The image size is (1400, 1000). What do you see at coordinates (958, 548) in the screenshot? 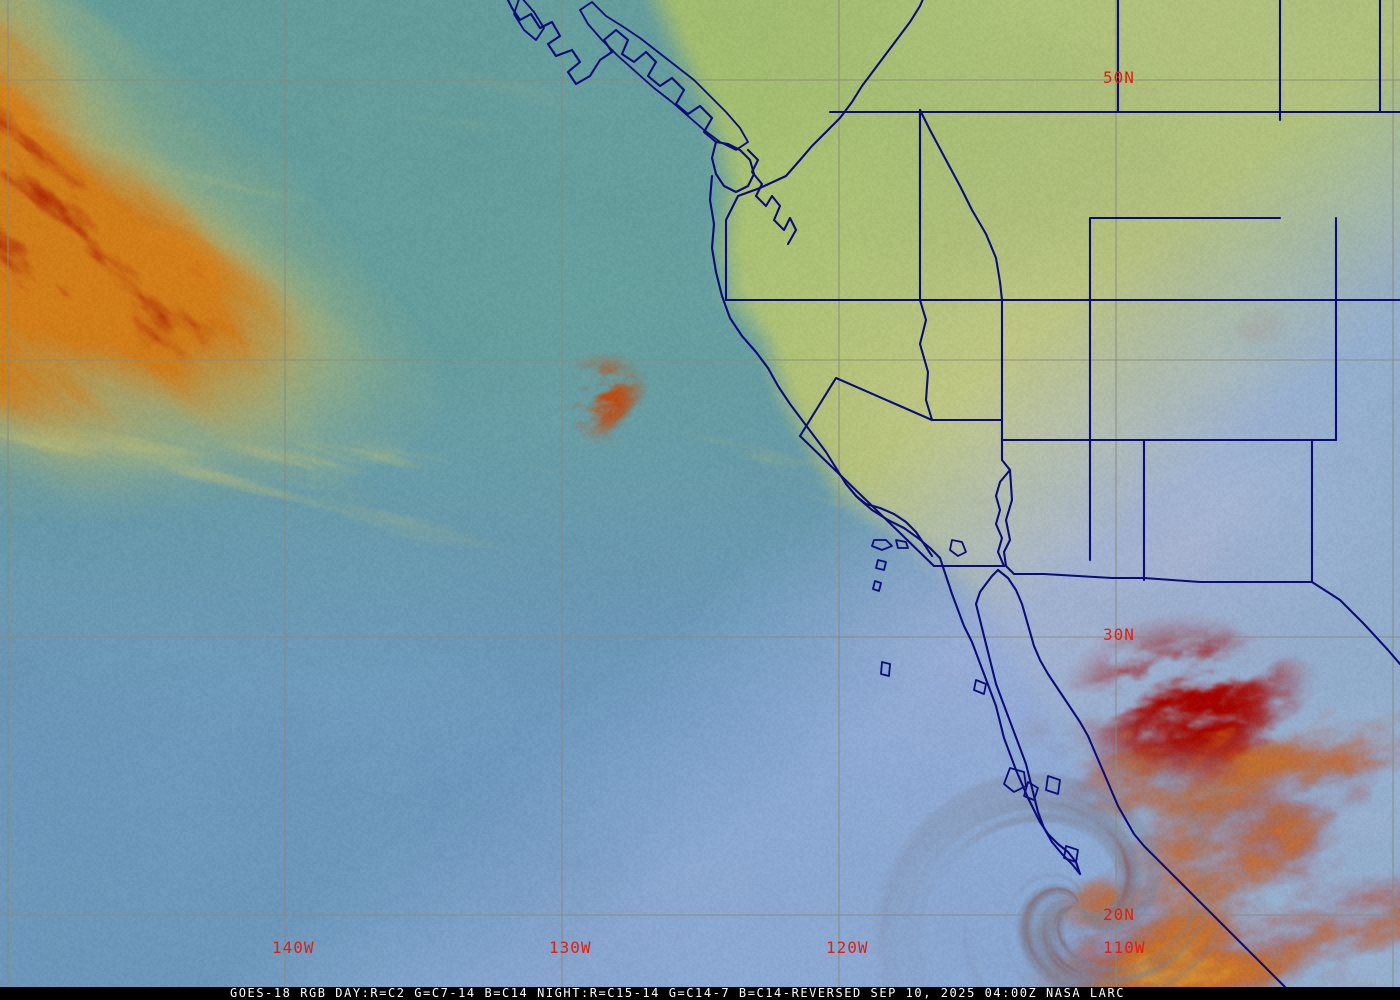
I see `salton-sea` at bounding box center [958, 548].